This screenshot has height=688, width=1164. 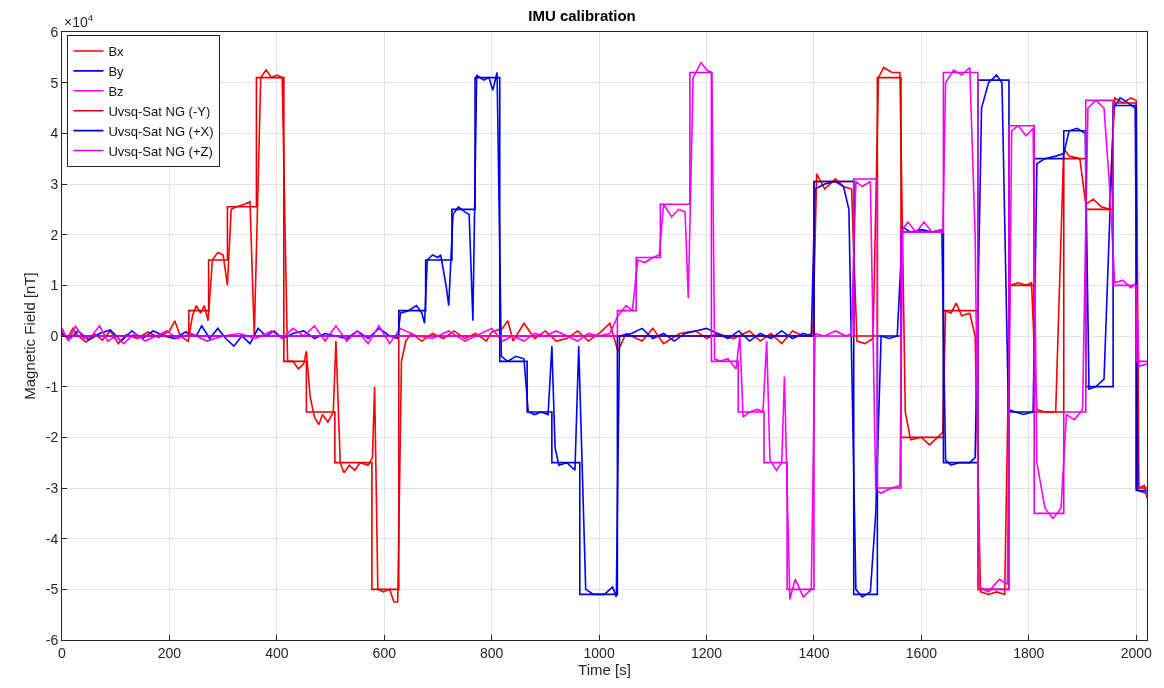 I want to click on y-tick-label: 0, so click(x=54, y=335).